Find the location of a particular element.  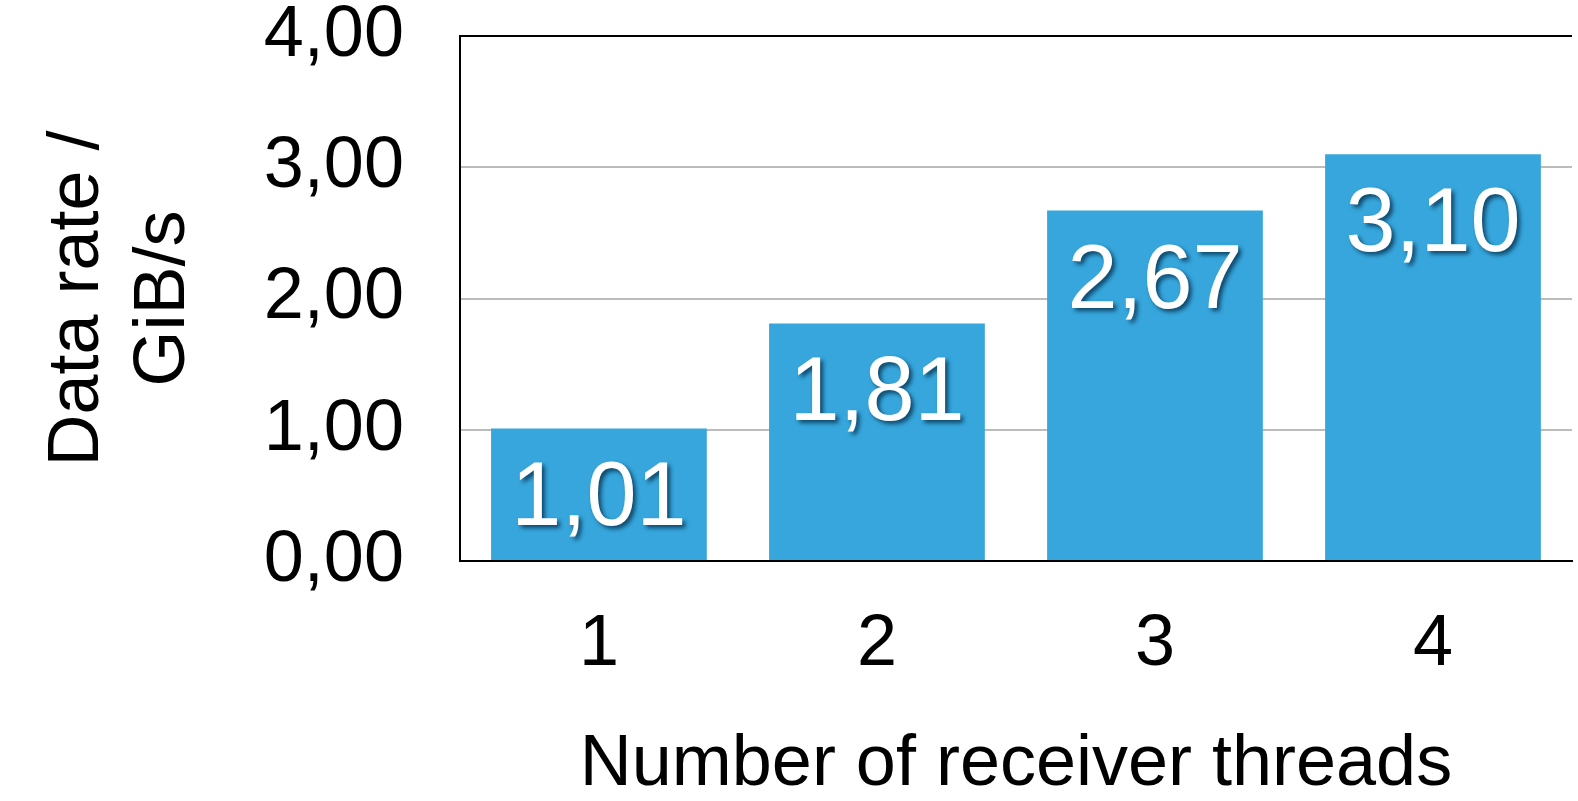

y-tick-label: 1,00 is located at coordinates (333, 424).